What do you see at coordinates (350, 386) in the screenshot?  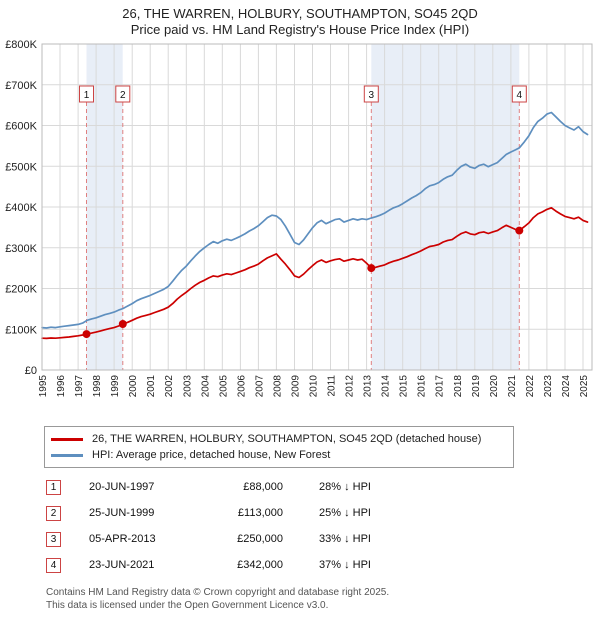 I see `x-axis-tick-label: 2012` at bounding box center [350, 386].